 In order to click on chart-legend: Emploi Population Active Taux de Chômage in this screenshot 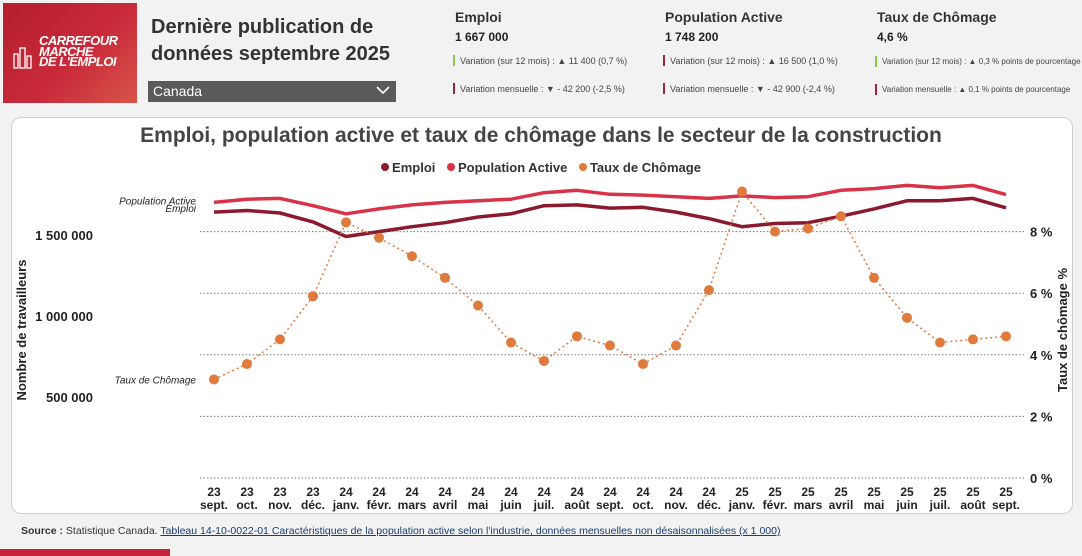, I will do `click(541, 167)`.